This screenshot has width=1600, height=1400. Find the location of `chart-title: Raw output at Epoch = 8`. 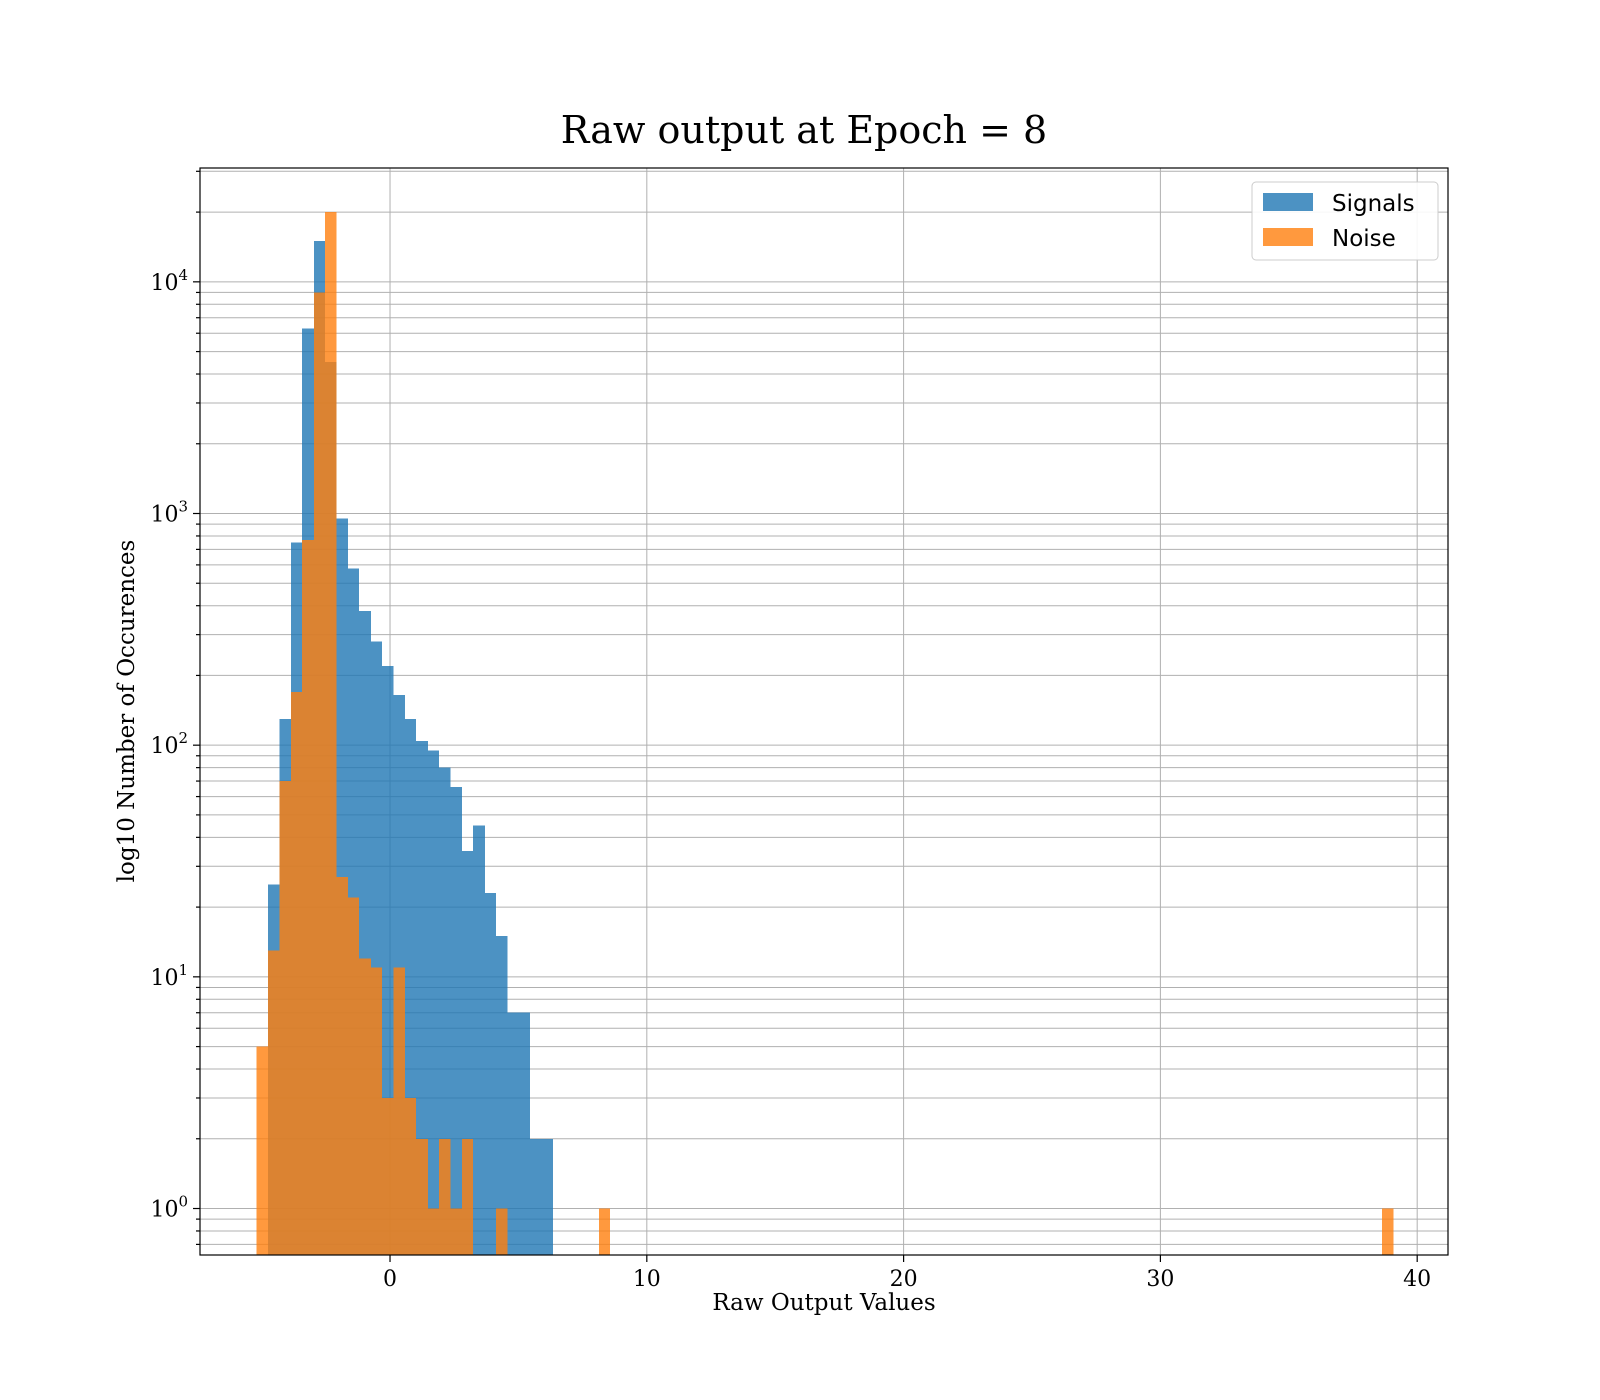

chart-title: Raw output at Epoch = 8 is located at coordinates (804, 130).